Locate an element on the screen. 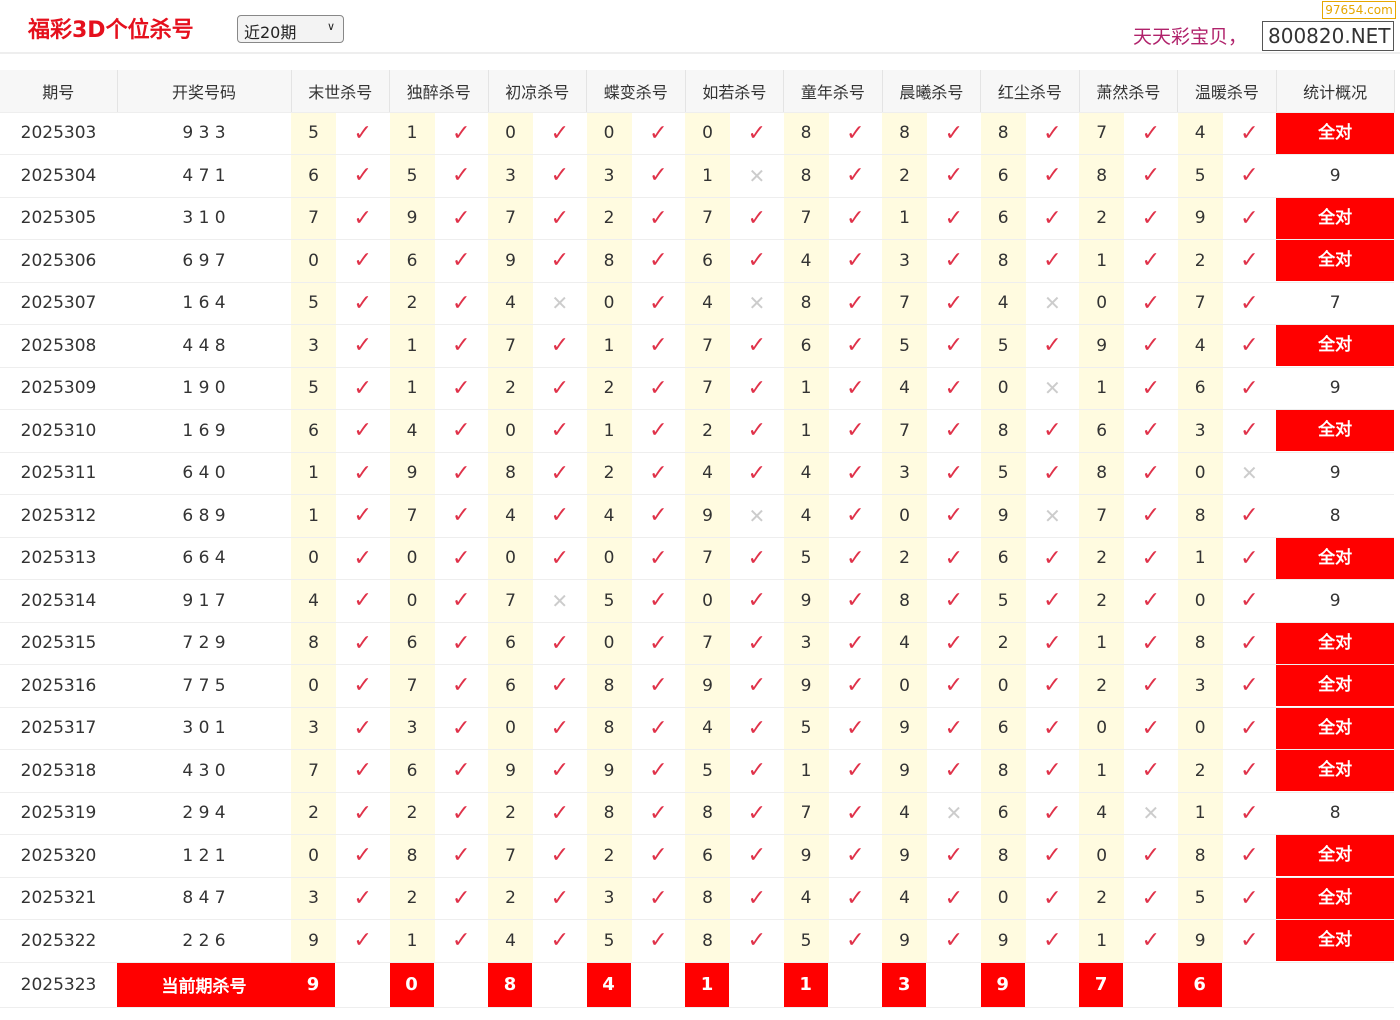 The height and width of the screenshot is (1020, 1400). stat-cell: 7 is located at coordinates (1335, 303).